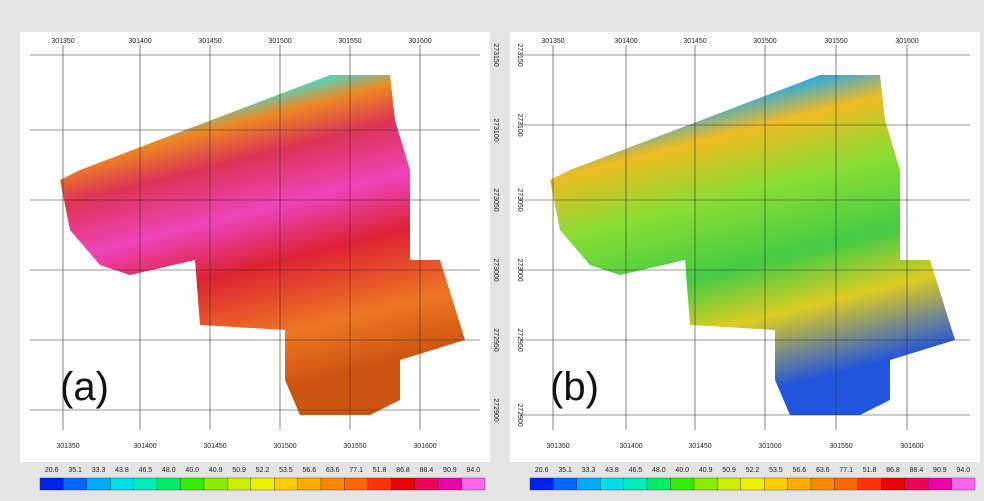 The width and height of the screenshot is (984, 501). What do you see at coordinates (427, 470) in the screenshot?
I see `colorbar-label: 88.4` at bounding box center [427, 470].